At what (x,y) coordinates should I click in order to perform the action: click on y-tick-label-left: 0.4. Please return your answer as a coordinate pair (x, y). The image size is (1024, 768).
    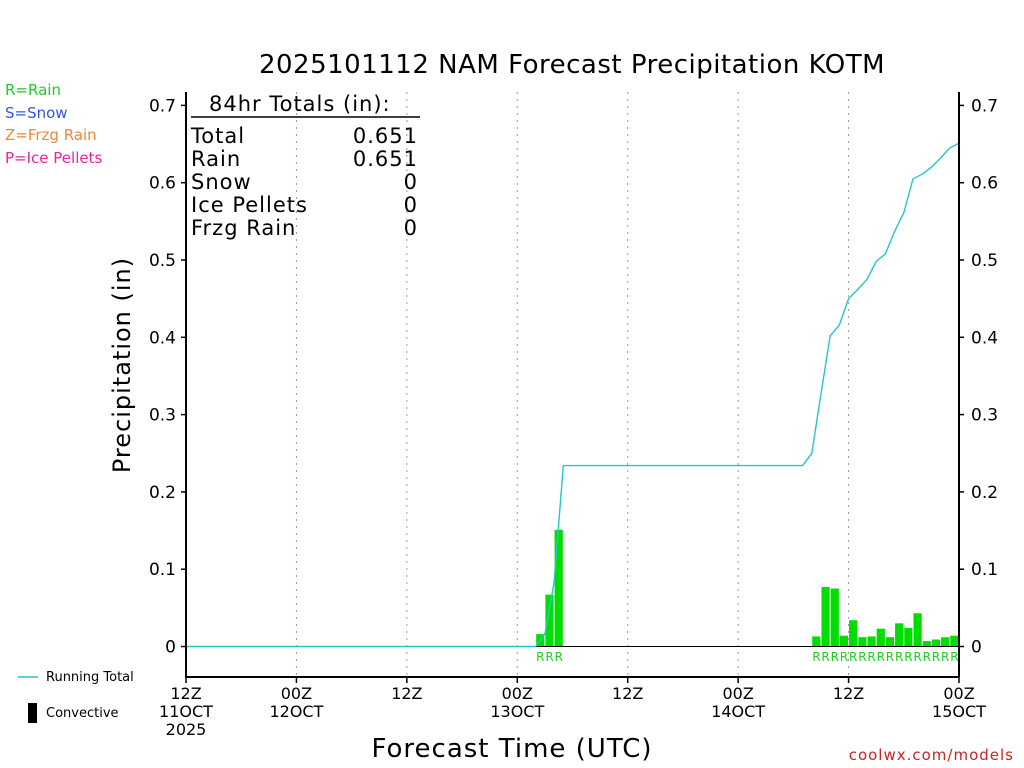
    Looking at the image, I should click on (162, 338).